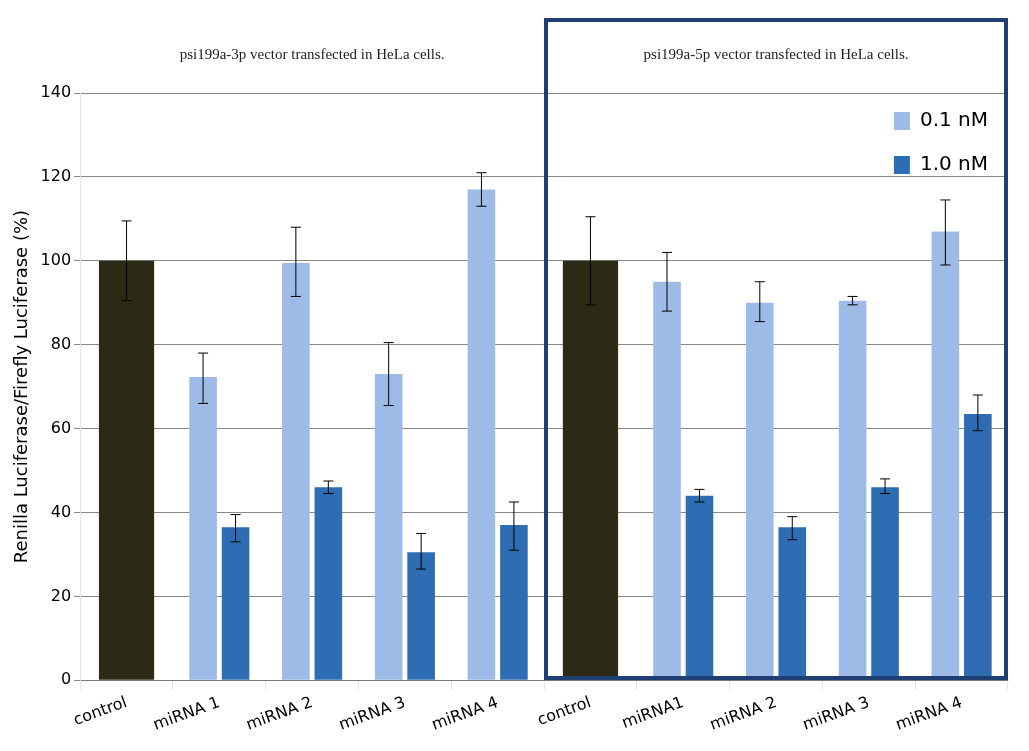 The image size is (1029, 751). What do you see at coordinates (61, 511) in the screenshot?
I see `y-tick-label: 40` at bounding box center [61, 511].